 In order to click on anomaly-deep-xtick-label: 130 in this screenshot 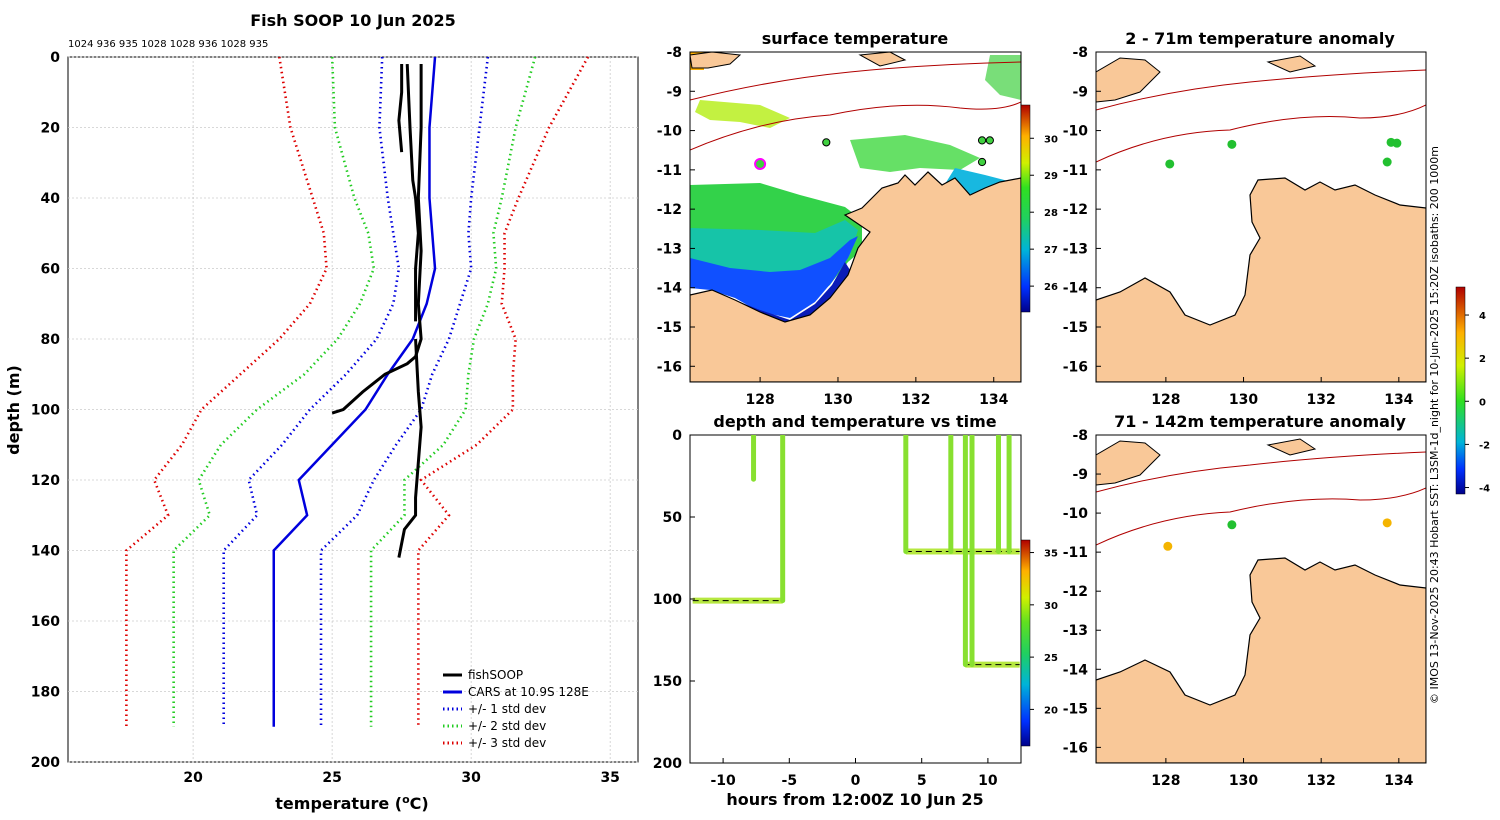, I will do `click(1243, 781)`.